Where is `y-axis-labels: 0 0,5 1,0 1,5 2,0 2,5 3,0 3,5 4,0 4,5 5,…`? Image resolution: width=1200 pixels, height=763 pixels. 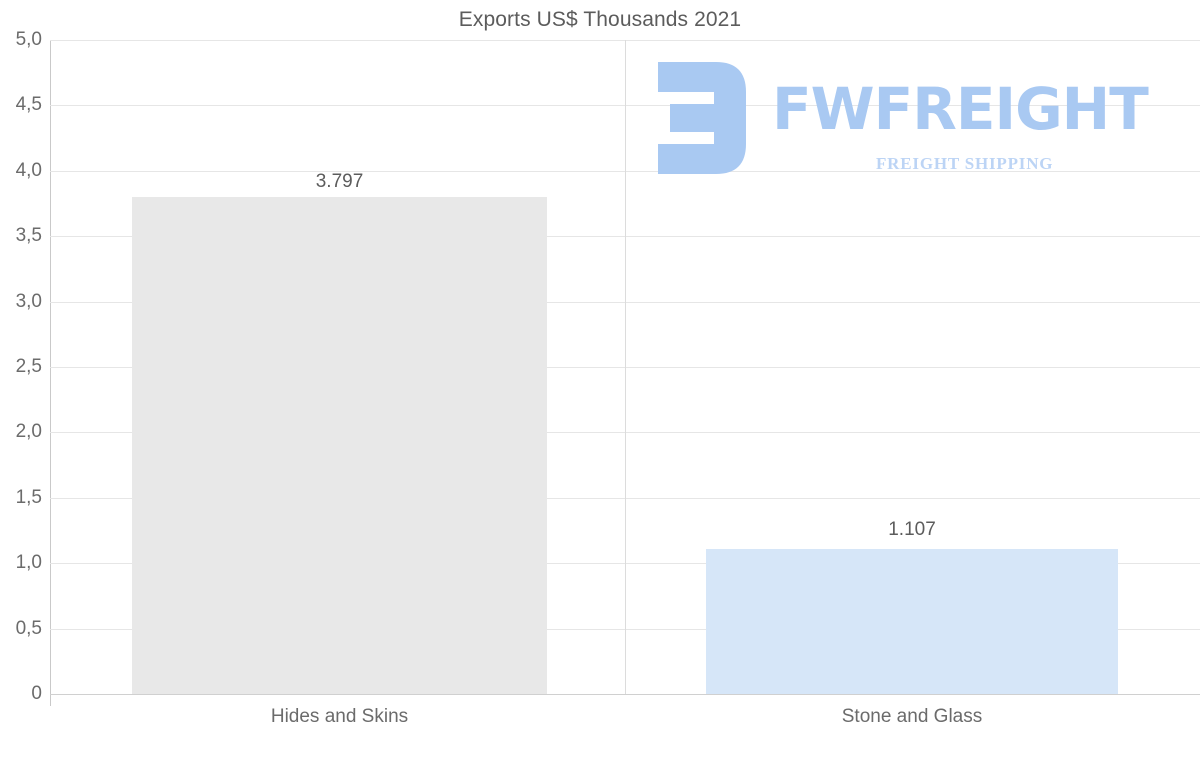 y-axis-labels: 0 0,5 1,0 1,5 2,0 2,5 3,0 3,5 4,0 4,5 5,… is located at coordinates (21, 366).